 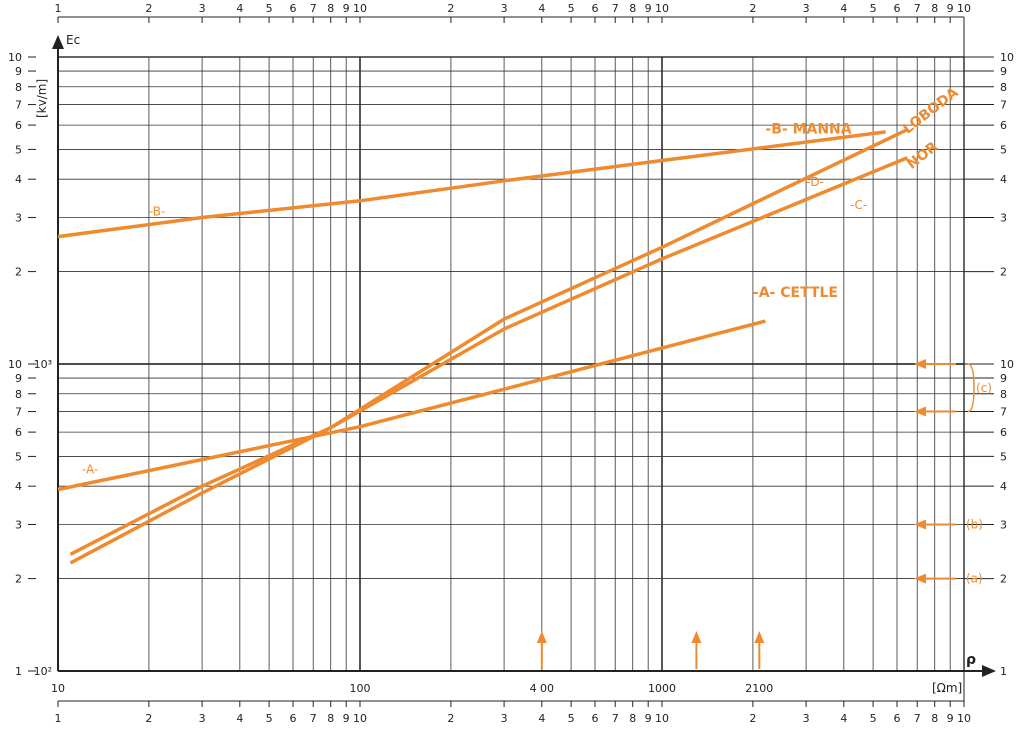 I want to click on top-tick-label: 1, so click(x=58, y=8).